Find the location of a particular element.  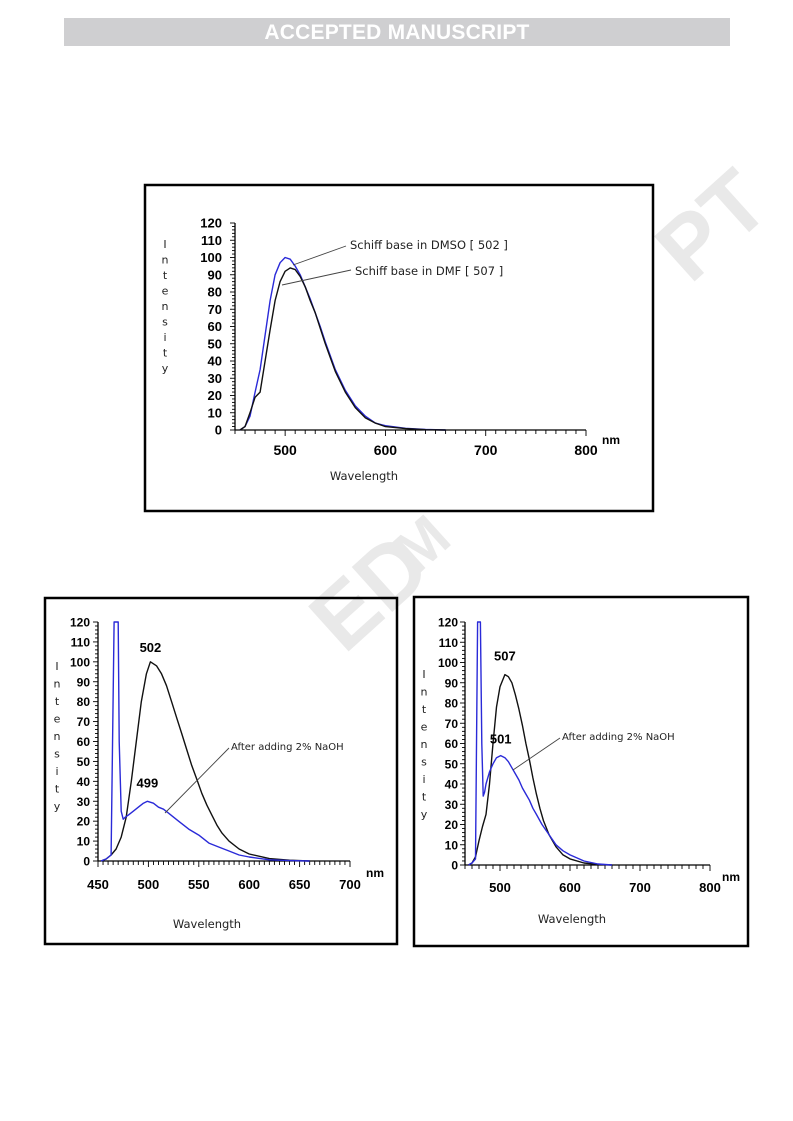

chart1-y-tick-label: 80 is located at coordinates (84, 702).